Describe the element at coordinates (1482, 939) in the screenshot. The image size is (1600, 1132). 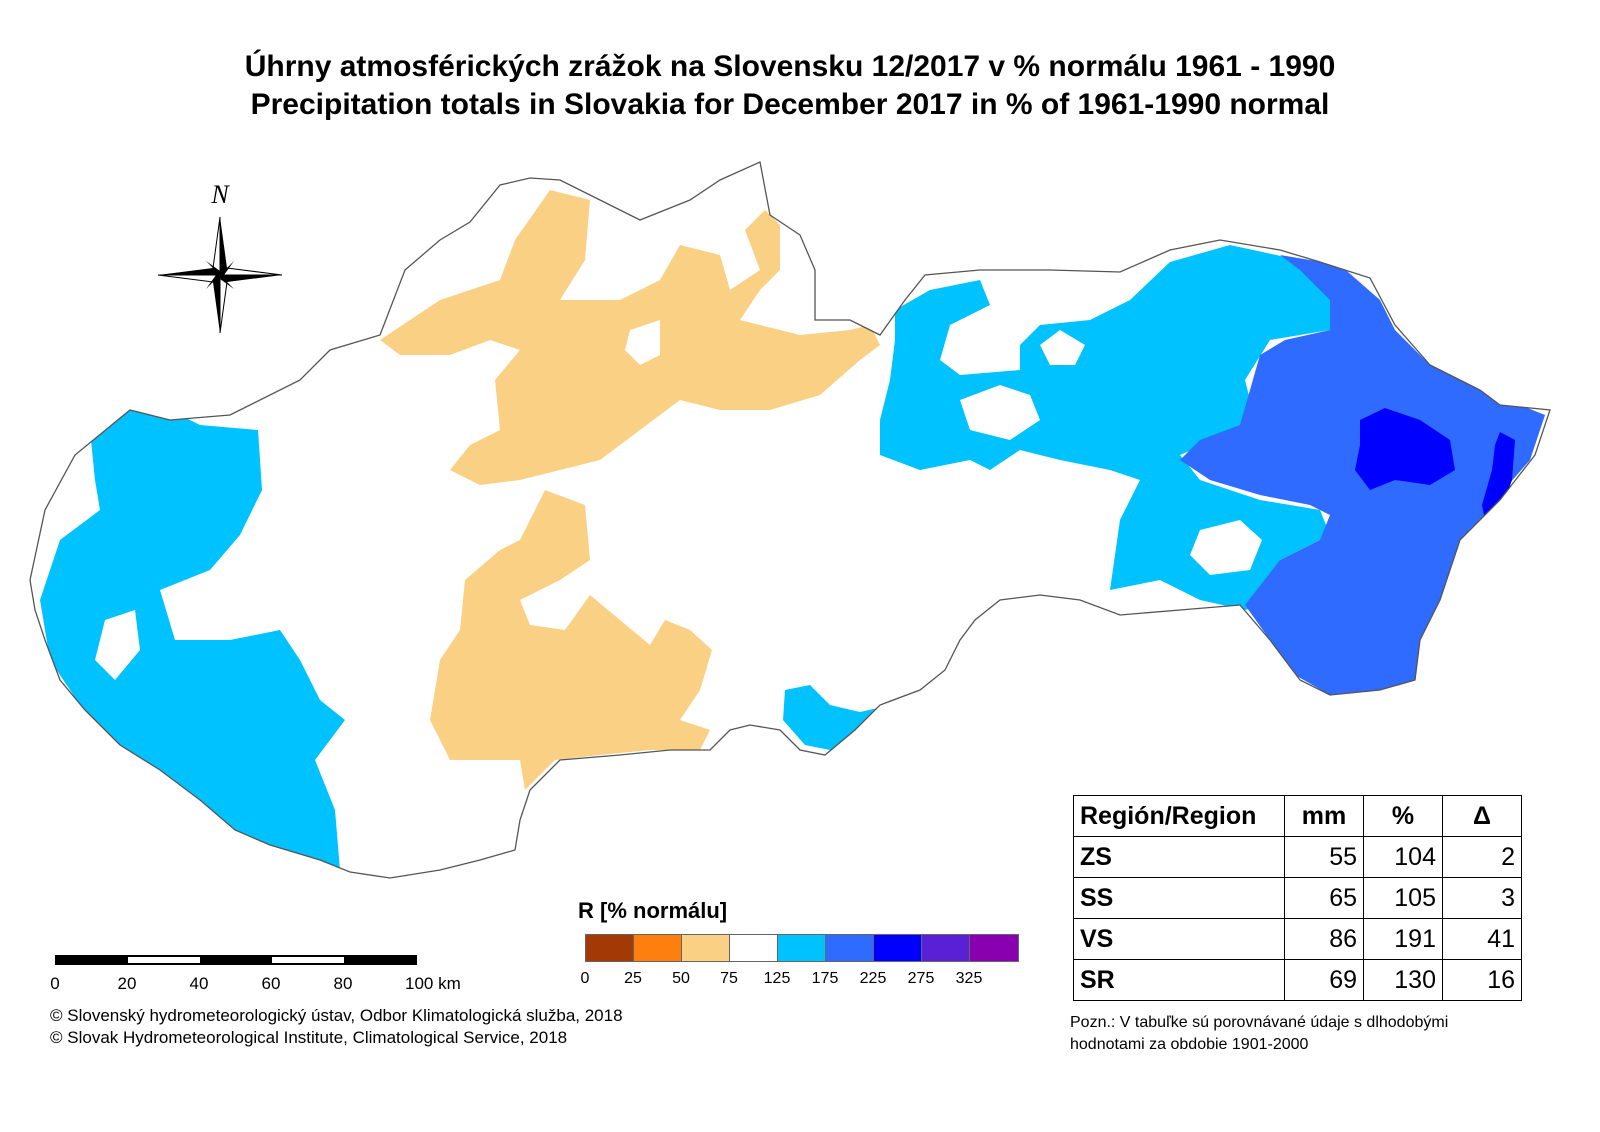
I see `delta-cell: 41` at that location.